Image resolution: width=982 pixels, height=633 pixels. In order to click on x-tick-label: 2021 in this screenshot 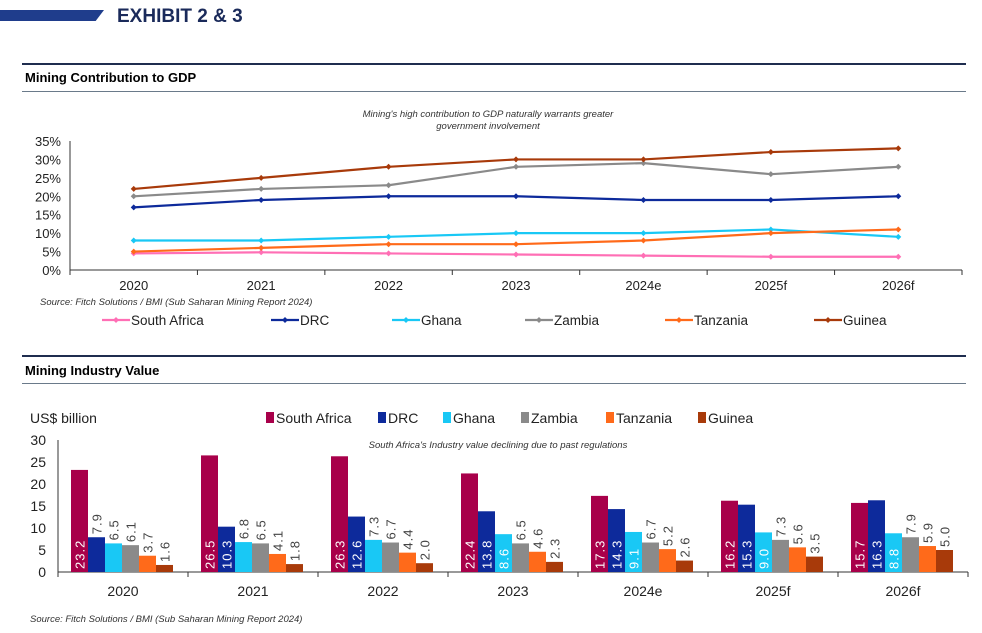, I will do `click(261, 285)`.